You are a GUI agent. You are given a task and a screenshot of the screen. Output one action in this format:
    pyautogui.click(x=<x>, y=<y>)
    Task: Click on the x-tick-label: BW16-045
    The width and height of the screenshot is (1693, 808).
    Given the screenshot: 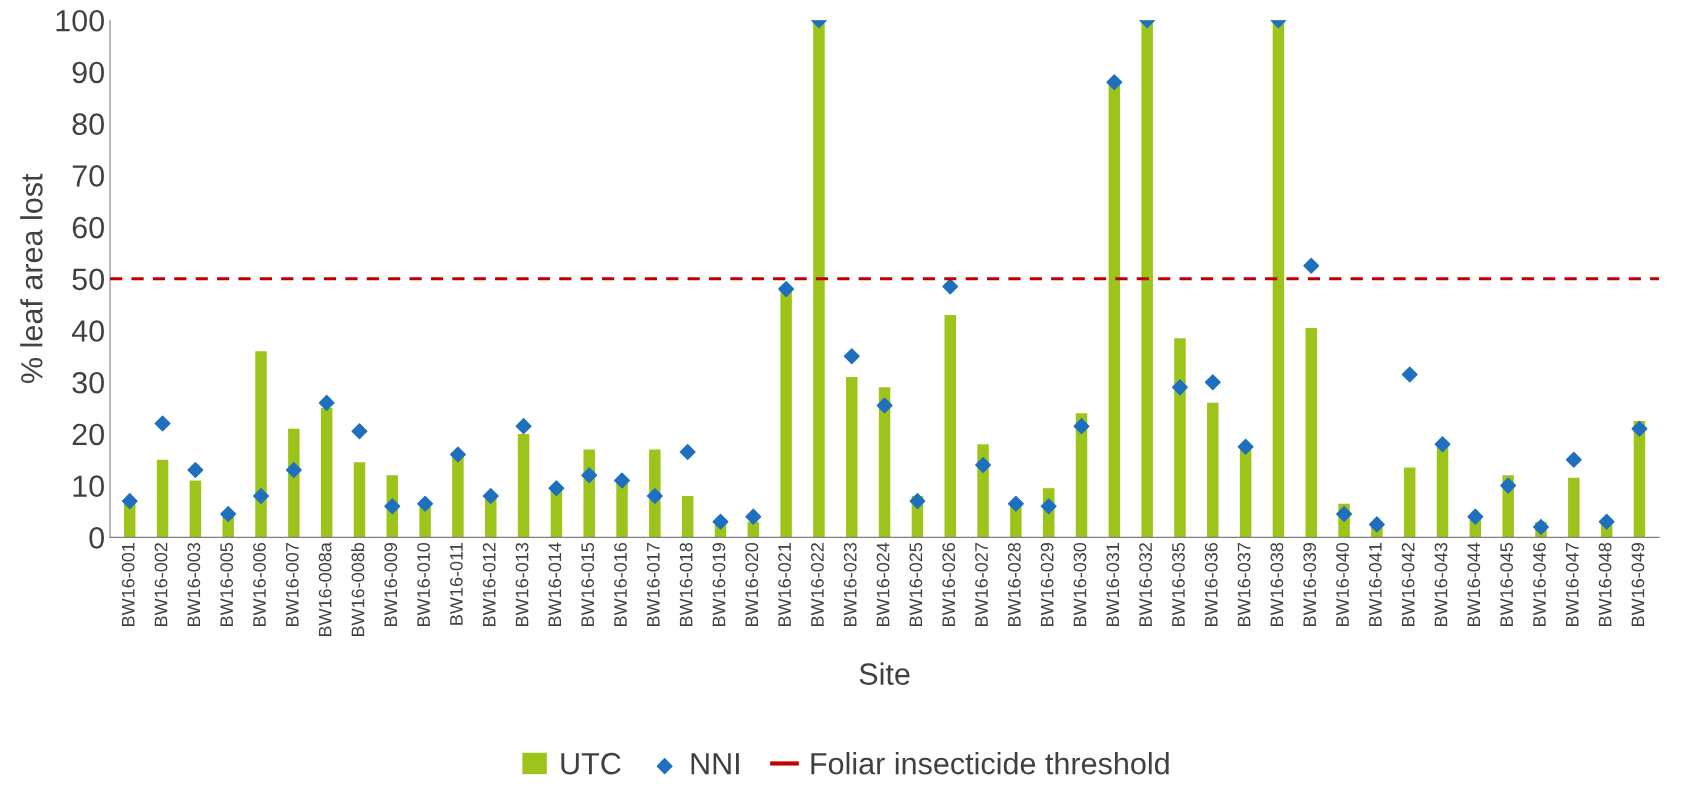 What is the action you would take?
    pyautogui.click(x=1507, y=584)
    